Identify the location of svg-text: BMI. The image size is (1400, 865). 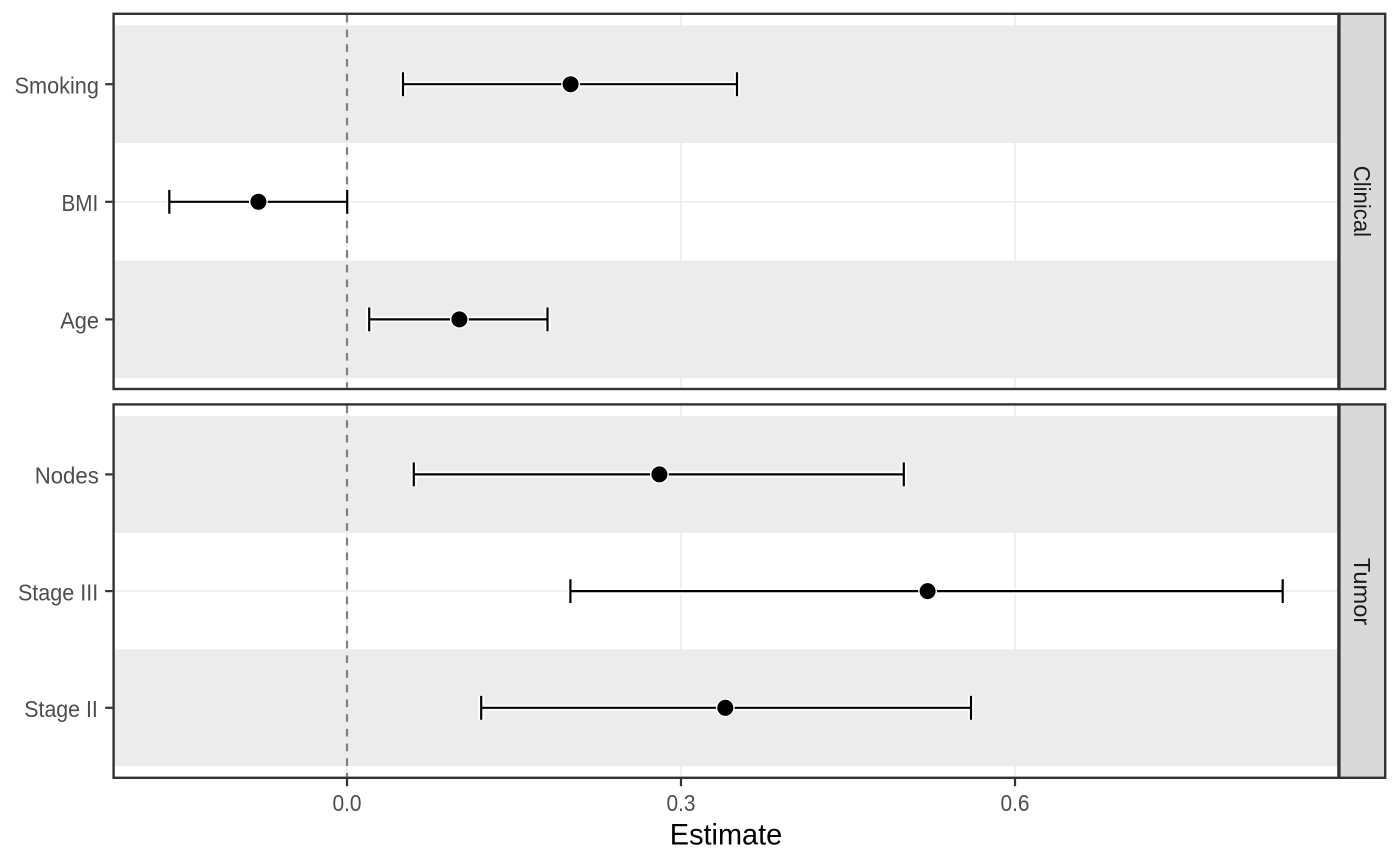
(79, 203).